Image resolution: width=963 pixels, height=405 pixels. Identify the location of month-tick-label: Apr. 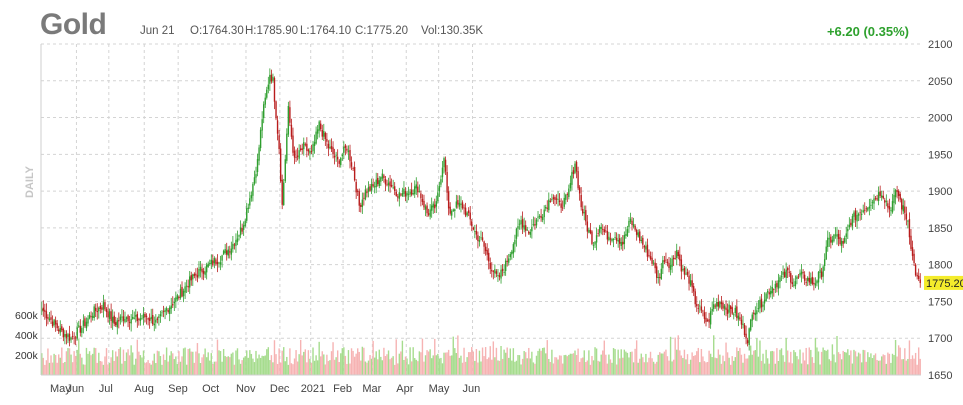
(404, 389).